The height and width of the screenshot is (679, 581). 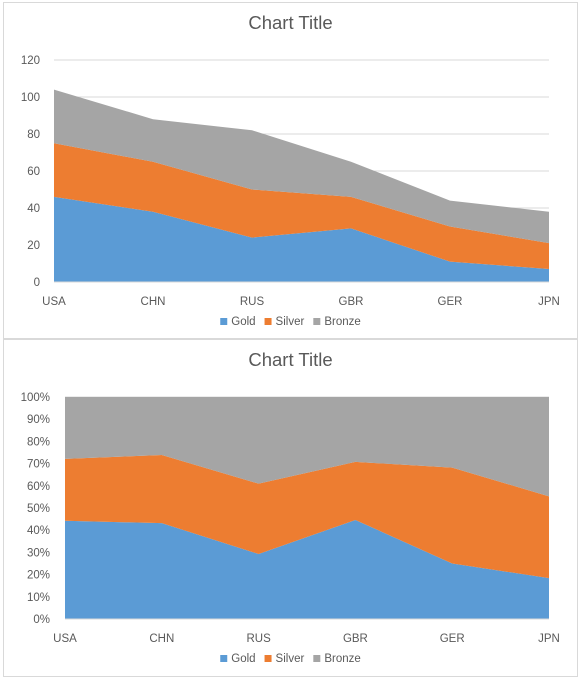 What do you see at coordinates (38, 576) in the screenshot?
I see `y-tick-label: 20%` at bounding box center [38, 576].